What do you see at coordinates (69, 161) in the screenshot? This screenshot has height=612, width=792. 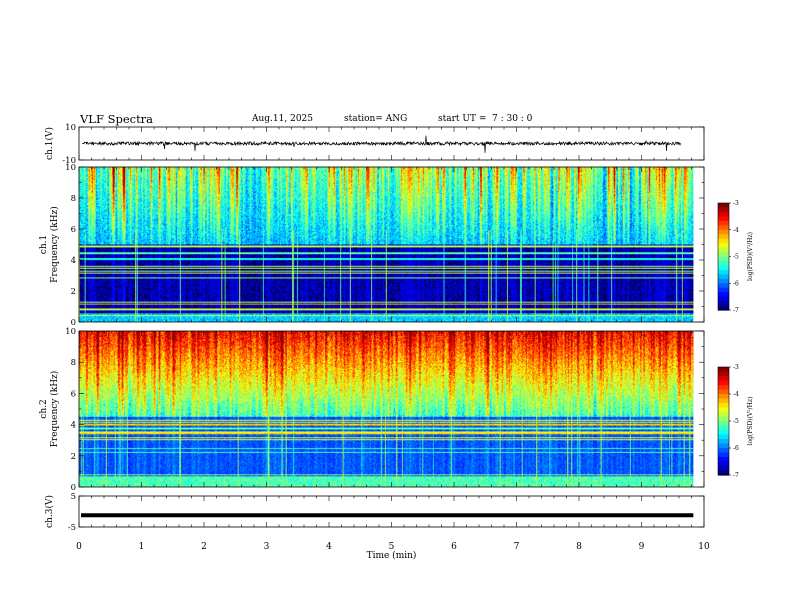 I see `y-tick-label: -10` at bounding box center [69, 161].